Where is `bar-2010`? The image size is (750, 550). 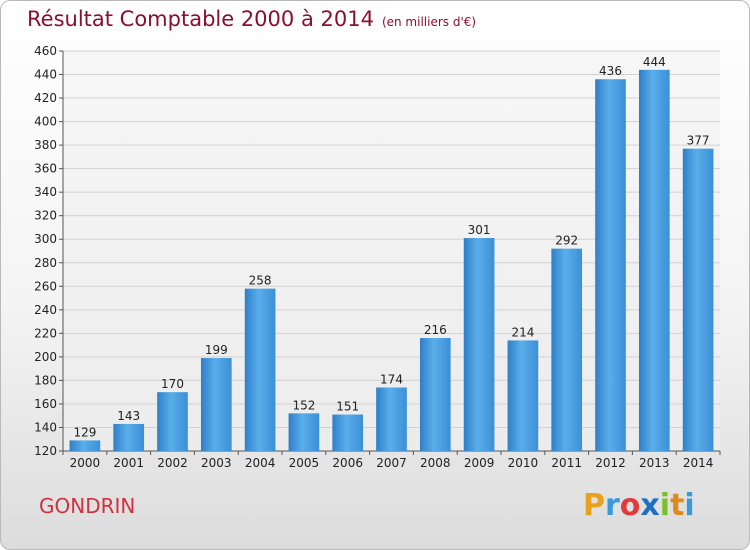
bar-2010 is located at coordinates (523, 395).